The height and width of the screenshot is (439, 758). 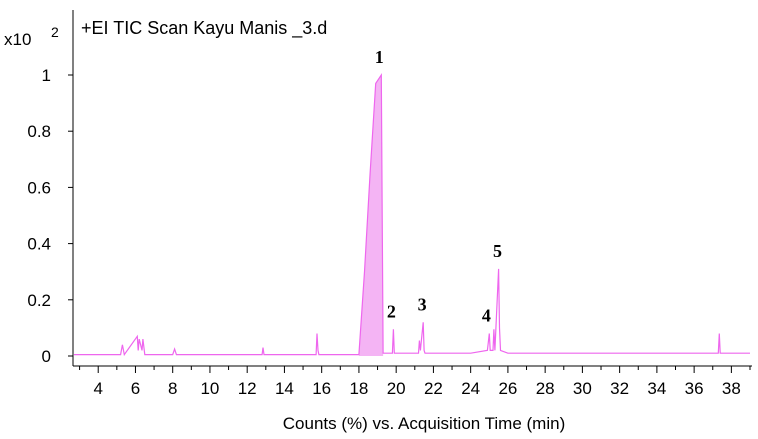 I want to click on x-tick-label: 36, so click(x=694, y=388).